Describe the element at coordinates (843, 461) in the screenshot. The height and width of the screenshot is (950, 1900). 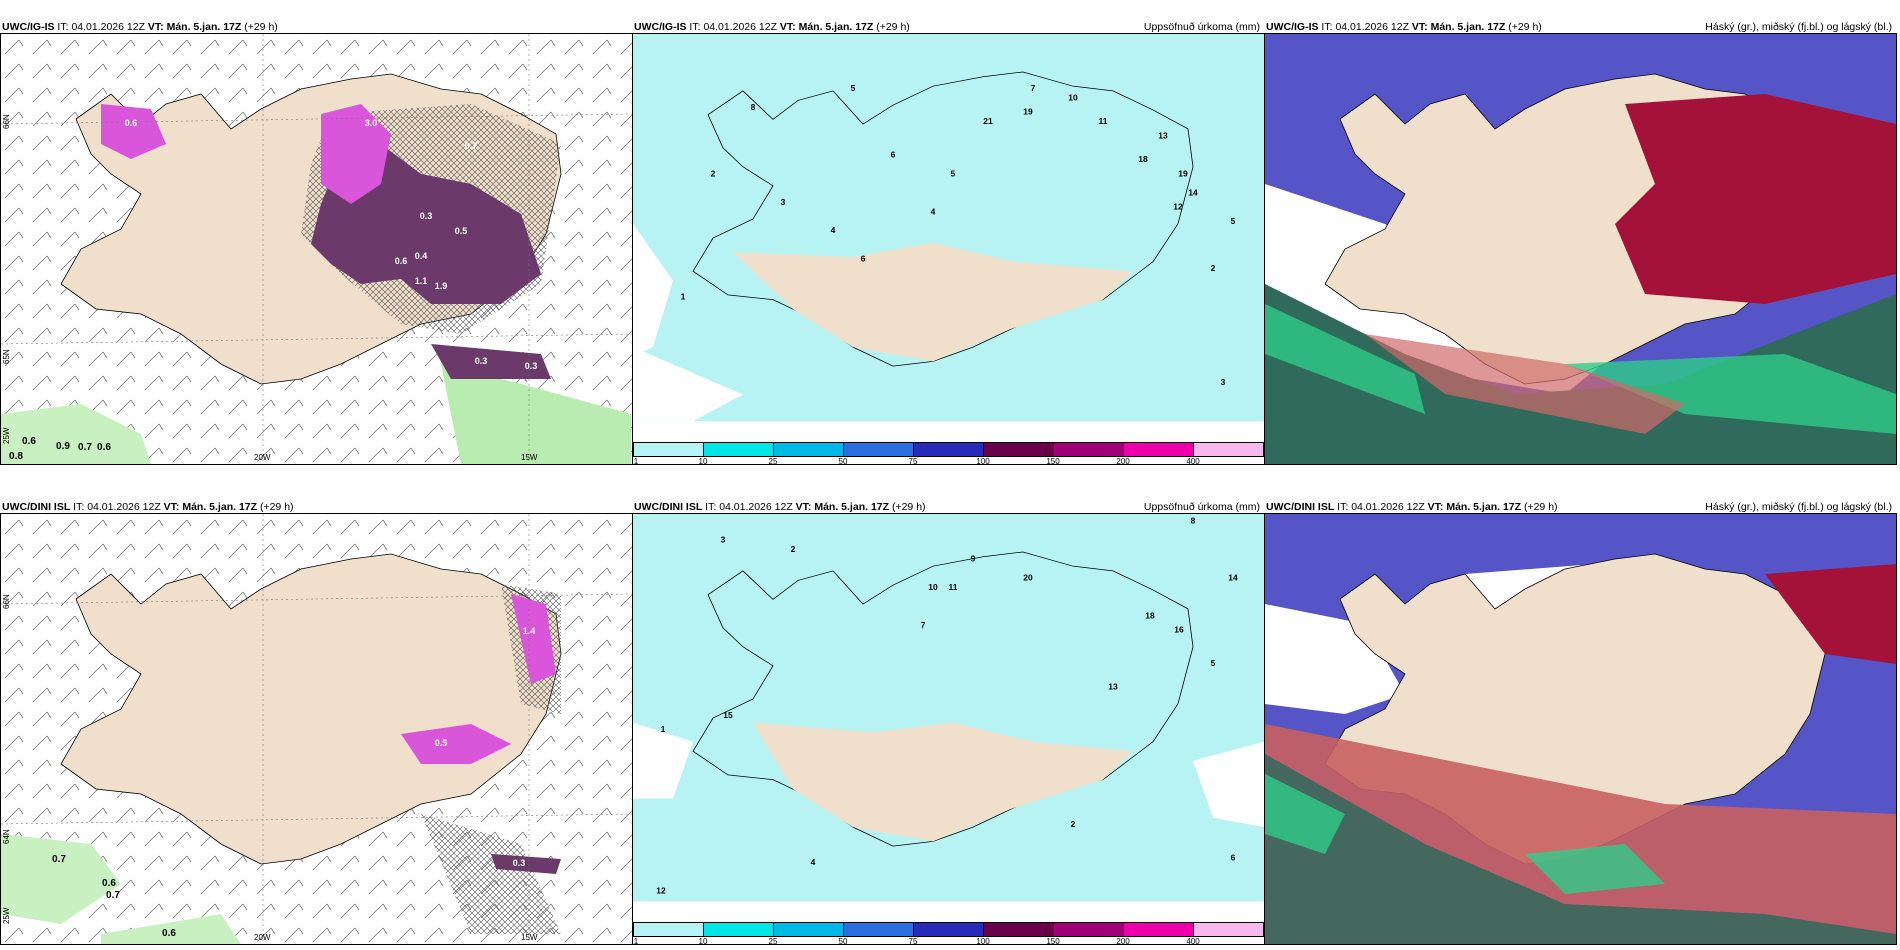
I see `legend-tick: 50` at that location.